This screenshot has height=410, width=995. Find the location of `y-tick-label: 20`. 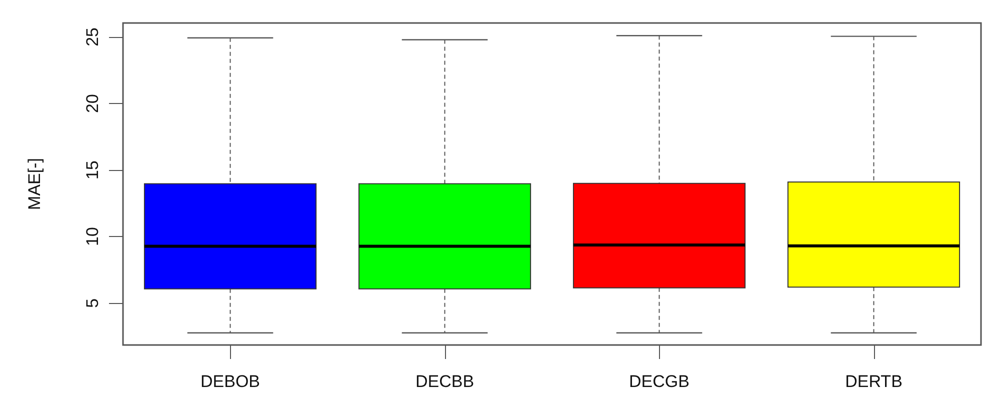

y-tick-label: 20 is located at coordinates (92, 103).